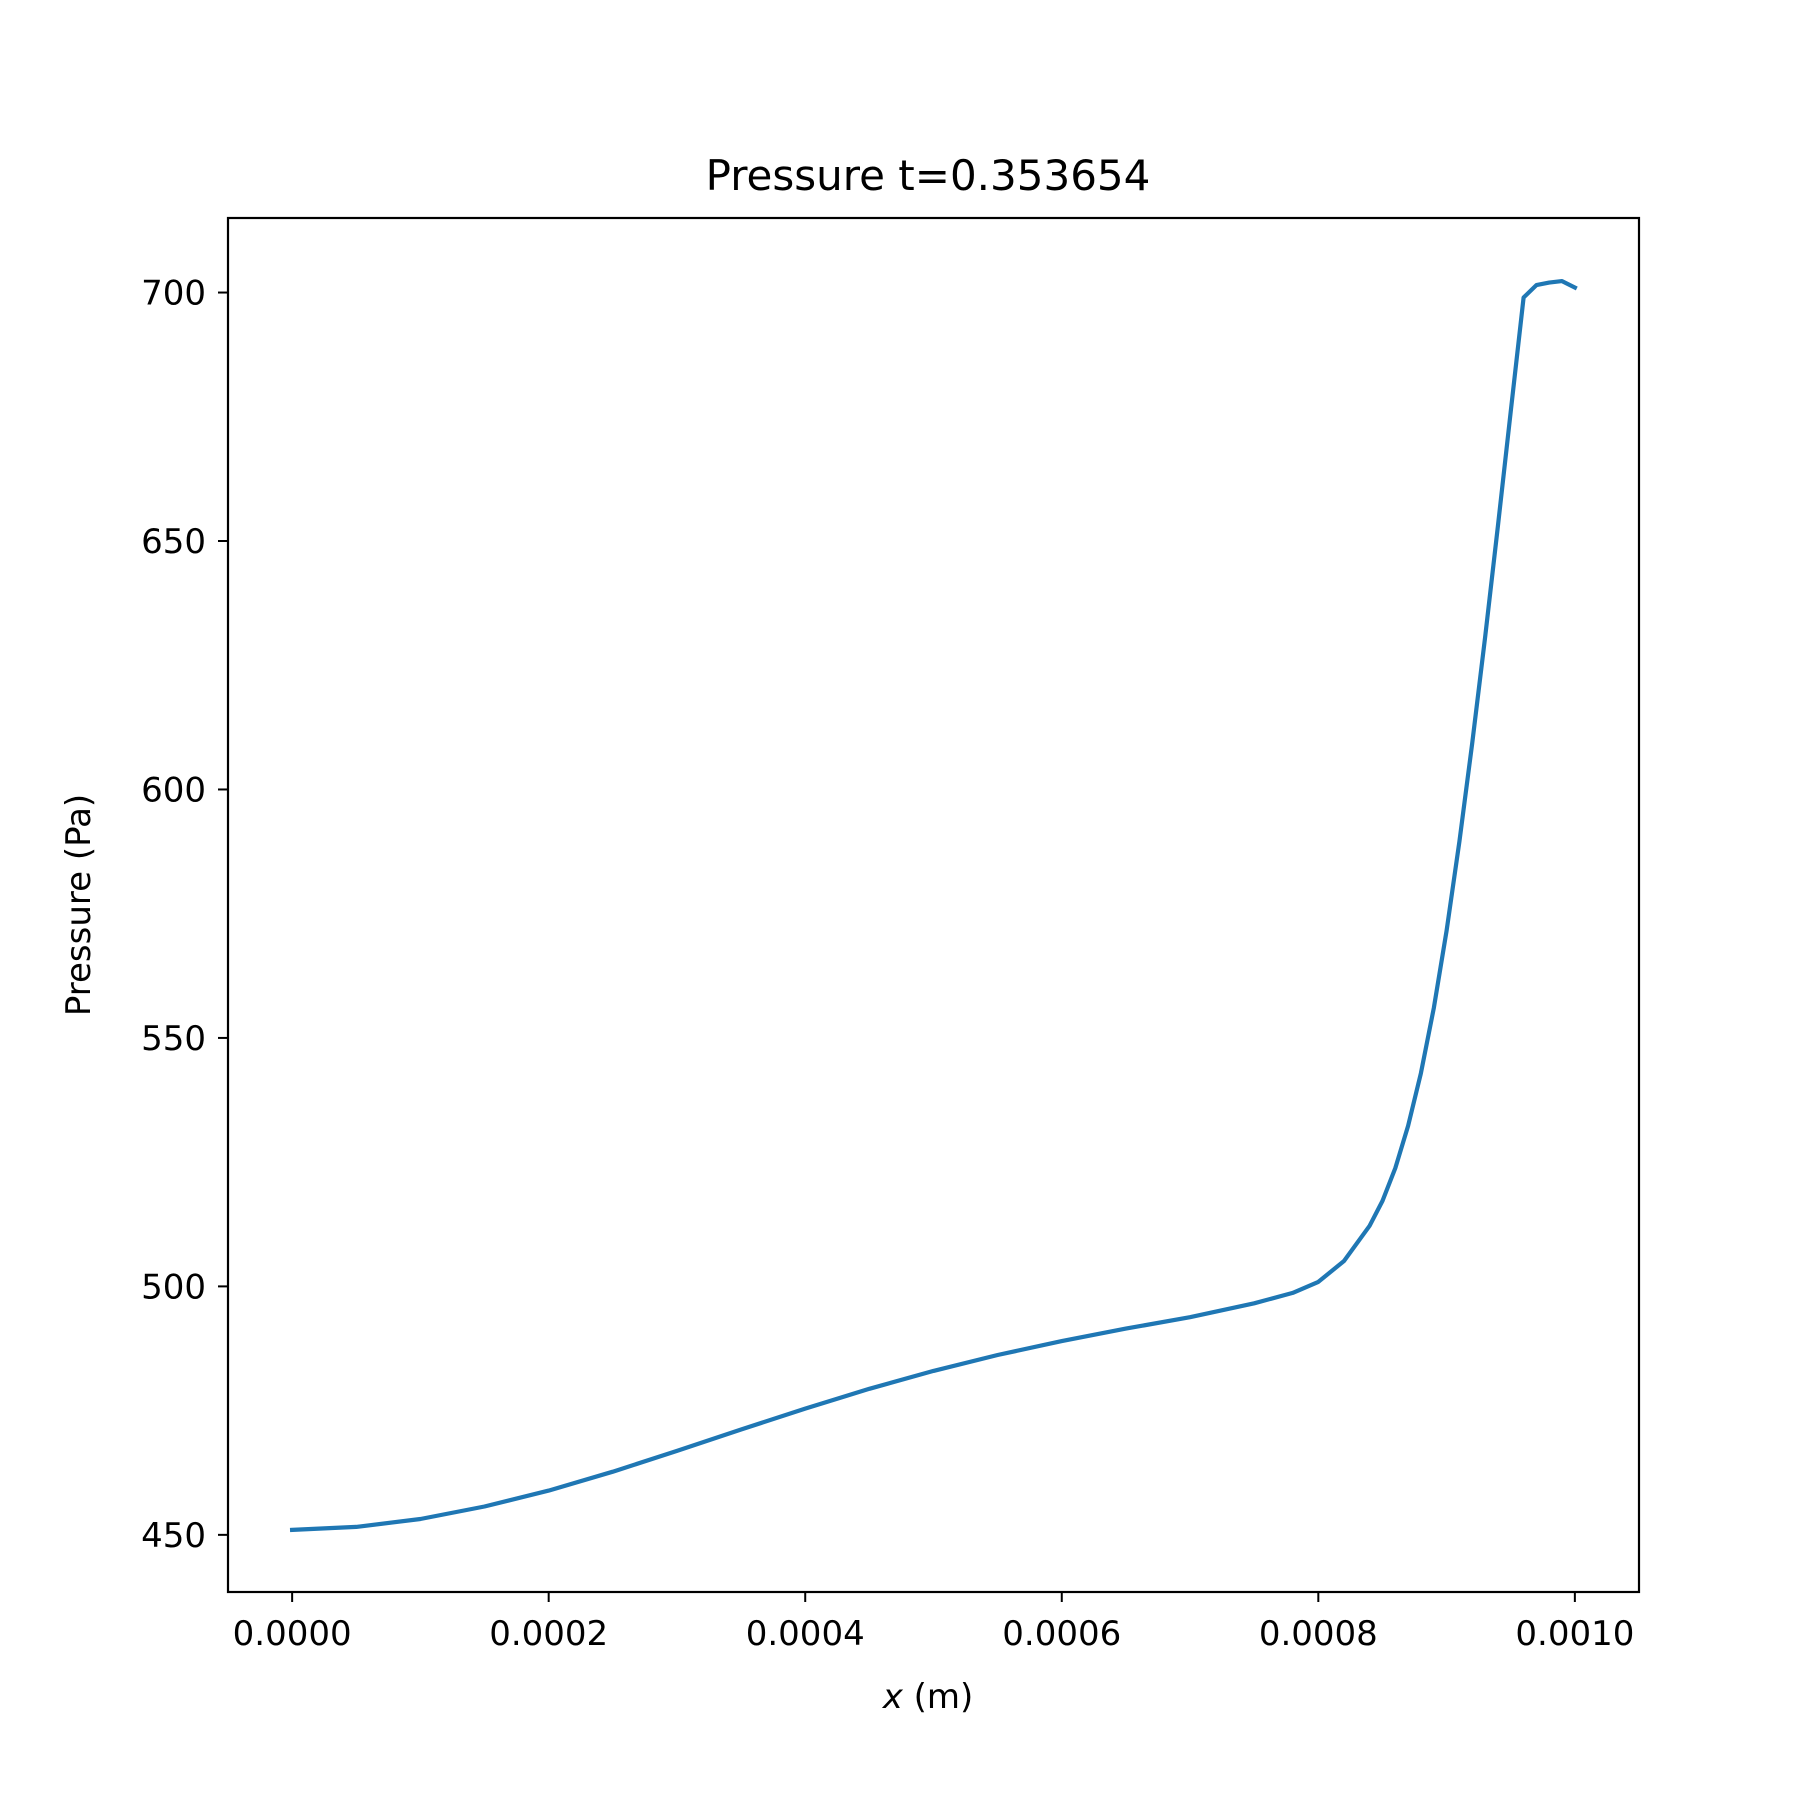 The width and height of the screenshot is (1800, 1800). Describe the element at coordinates (173, 1536) in the screenshot. I see `y-tick-label: 450` at that location.